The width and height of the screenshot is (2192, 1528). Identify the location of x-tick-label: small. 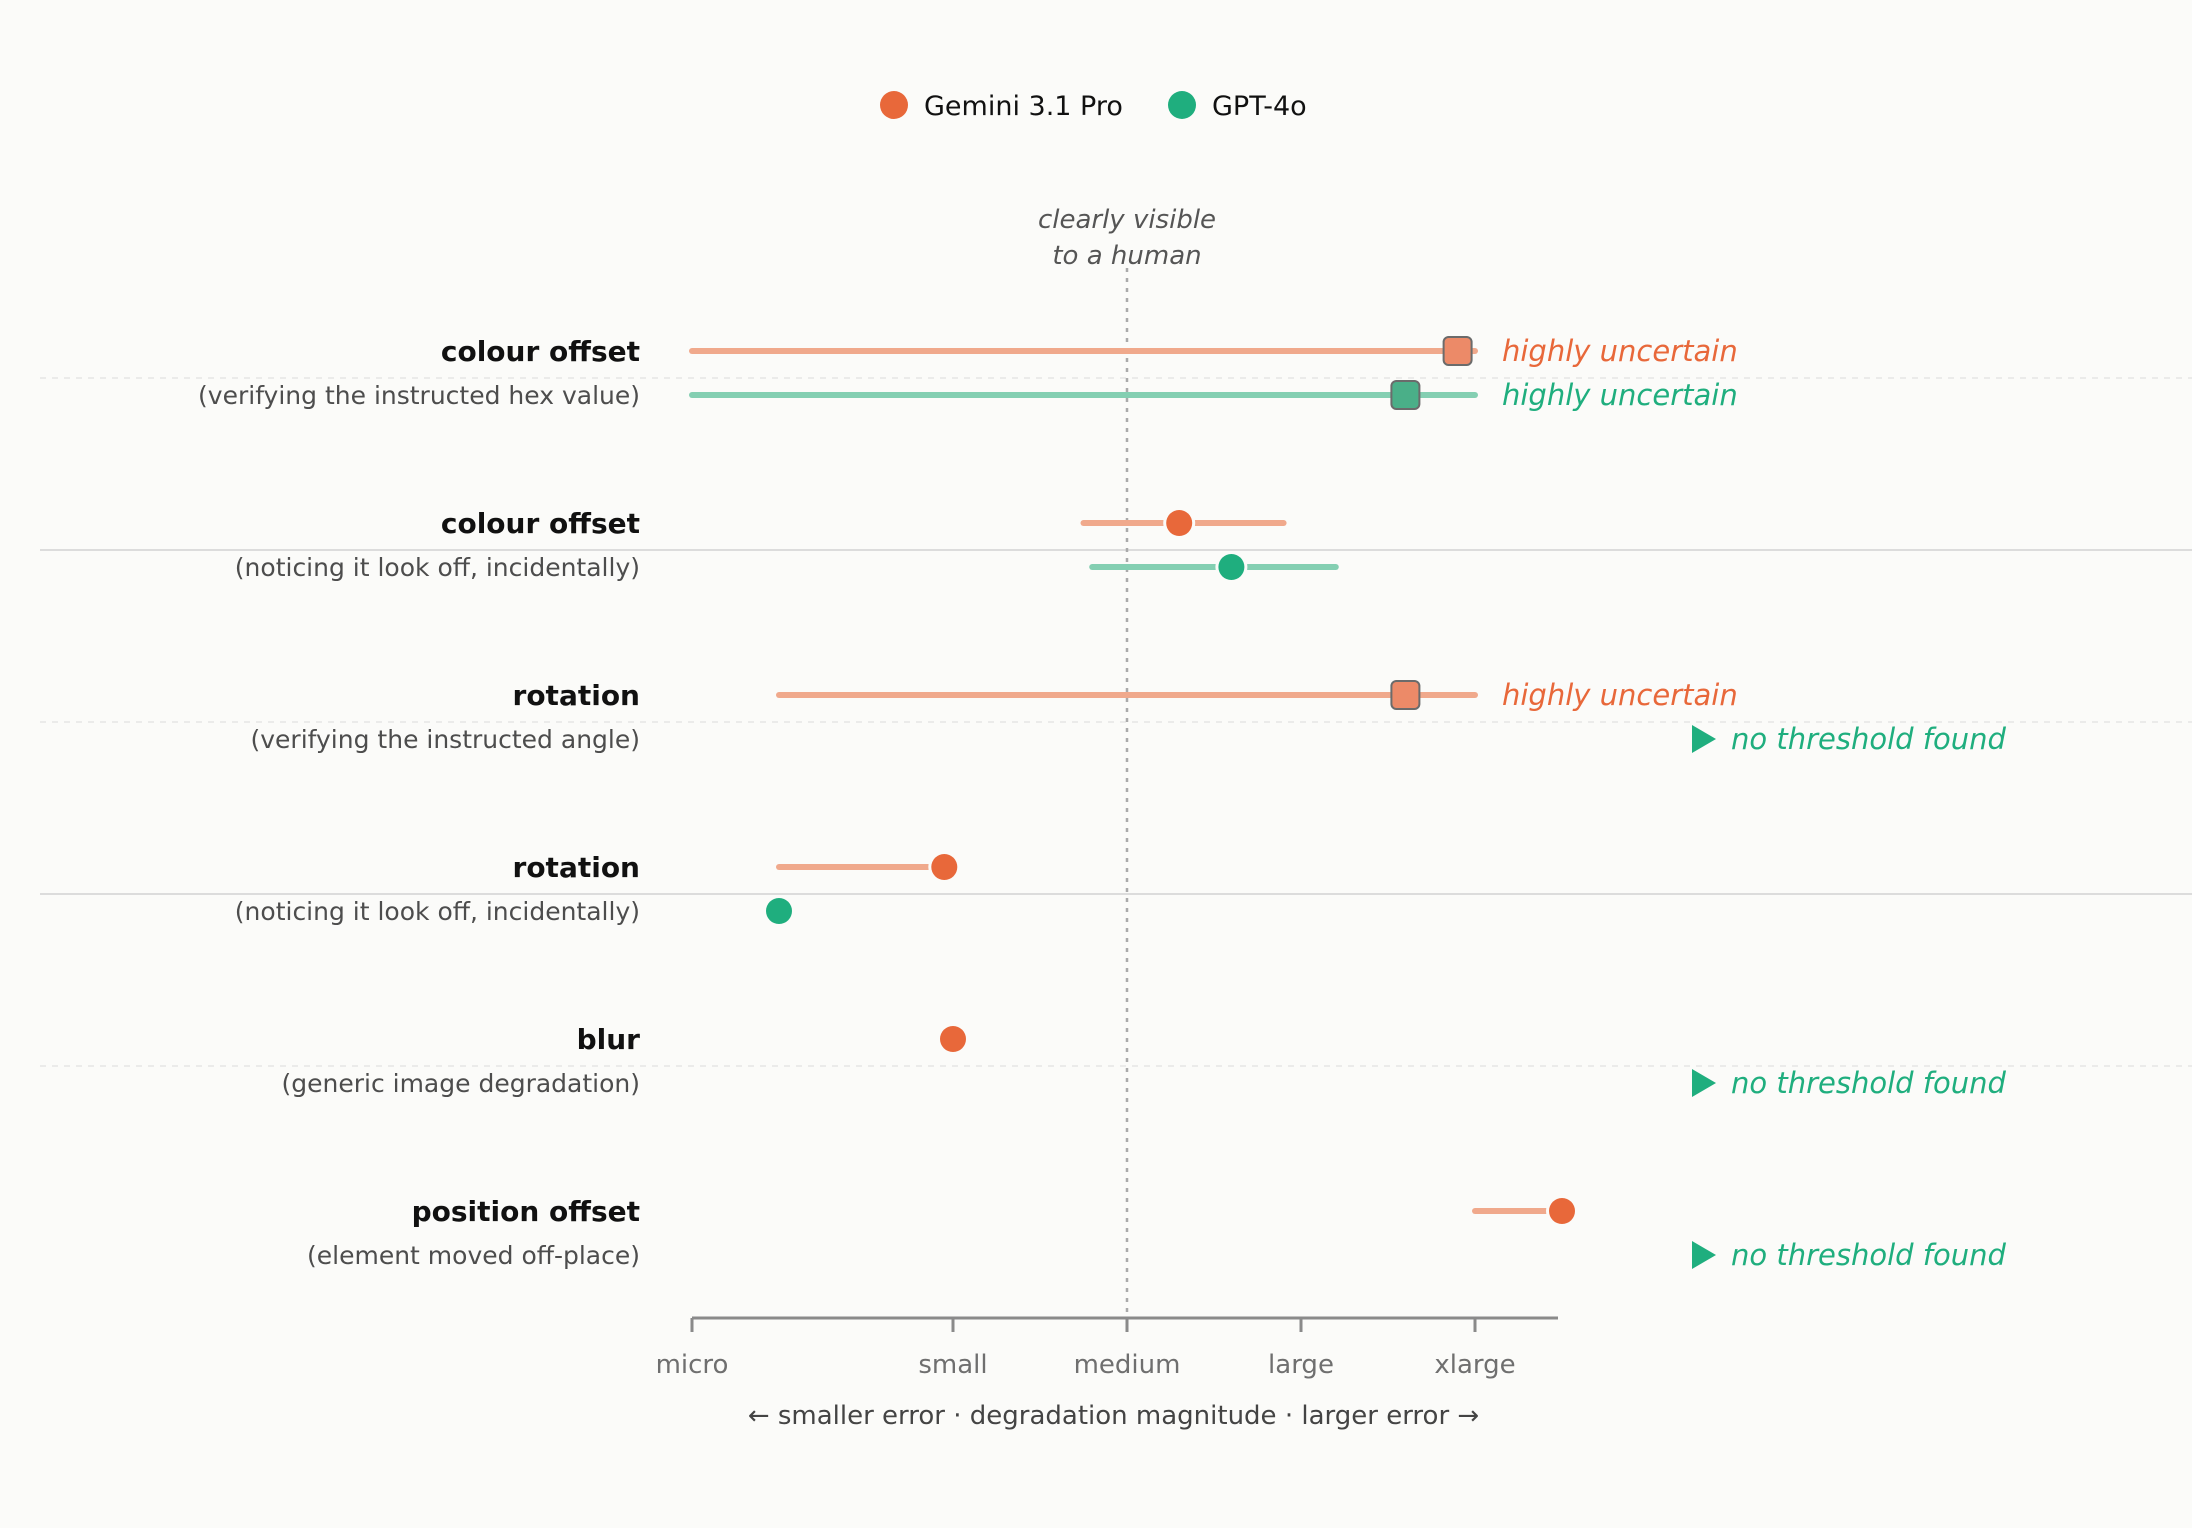
(952, 1365).